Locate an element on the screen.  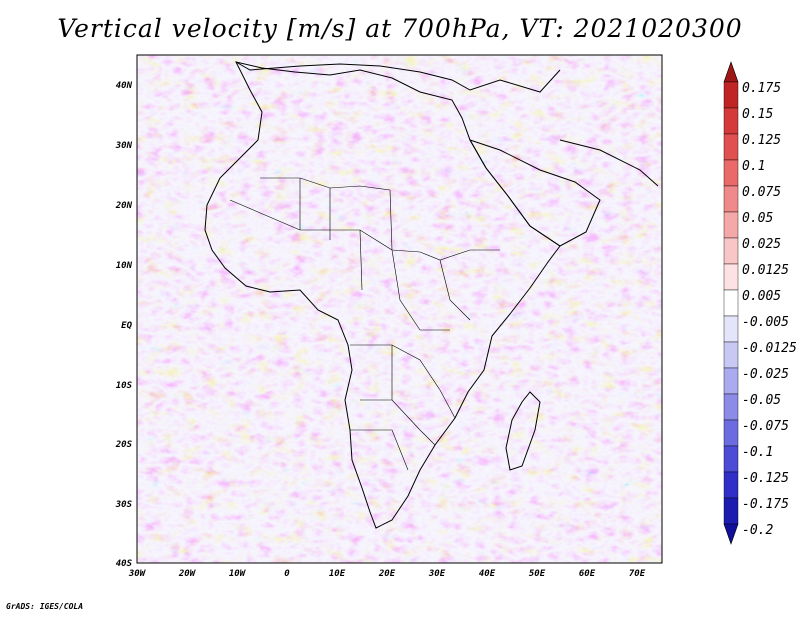
colorbar-label: 0.05 is located at coordinates (757, 218).